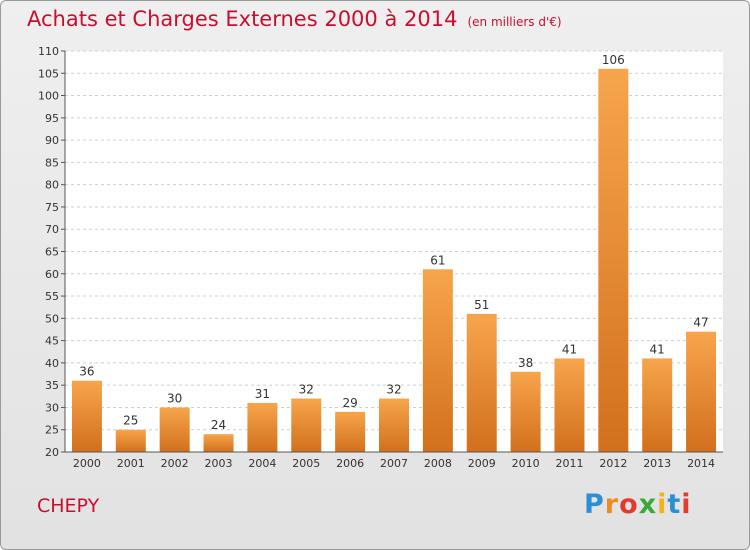  I want to click on y-tick-label: 90, so click(52, 140).